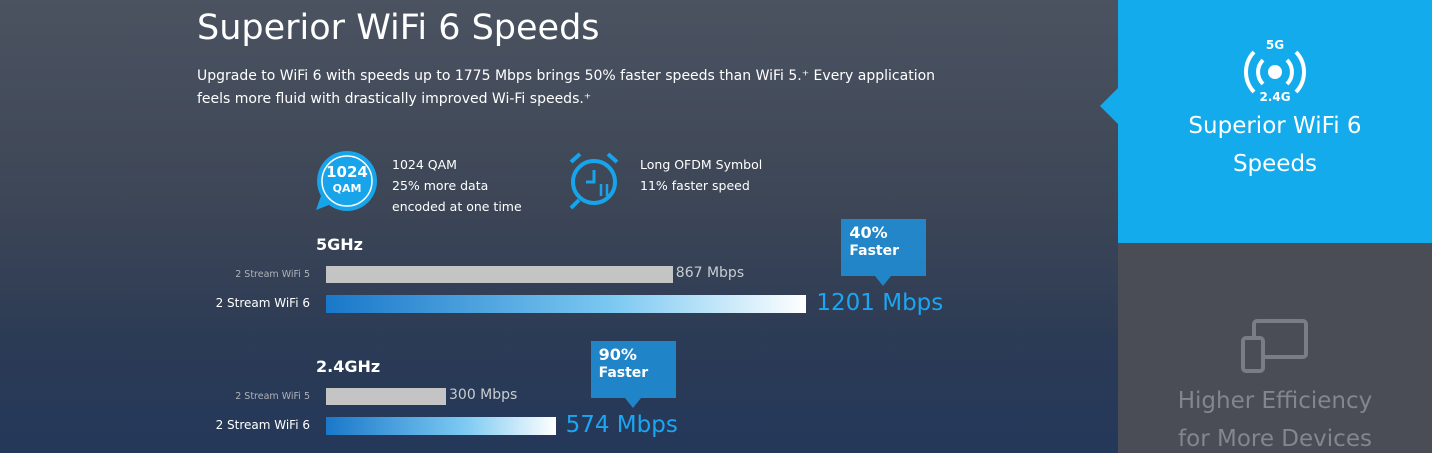 The image size is (1432, 453). Describe the element at coordinates (617, 354) in the screenshot. I see `badge-percent: 90%` at that location.